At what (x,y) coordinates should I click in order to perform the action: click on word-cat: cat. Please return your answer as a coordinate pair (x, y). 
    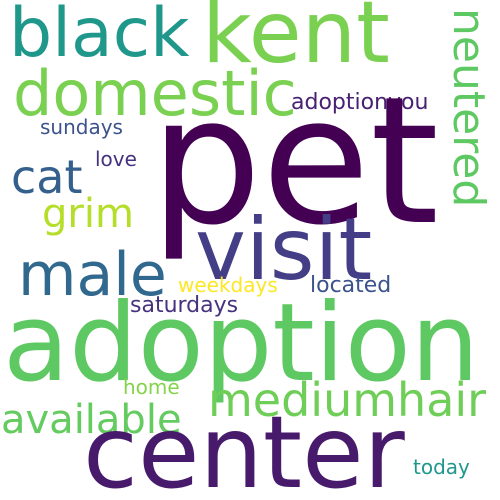
    Looking at the image, I should click on (47, 177).